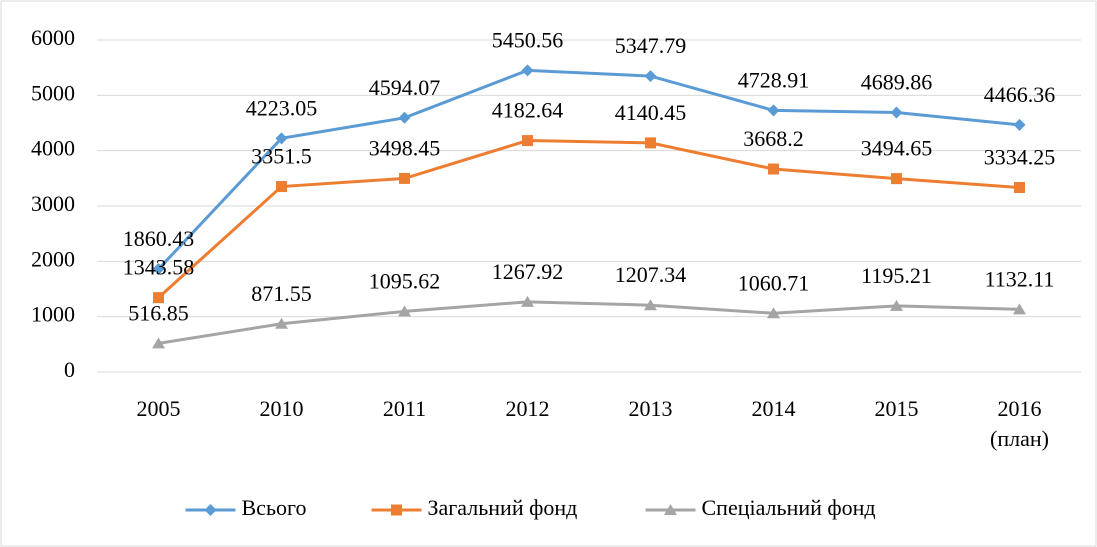 This screenshot has height=547, width=1097. What do you see at coordinates (53, 37) in the screenshot?
I see `y-tick-label: 6000` at bounding box center [53, 37].